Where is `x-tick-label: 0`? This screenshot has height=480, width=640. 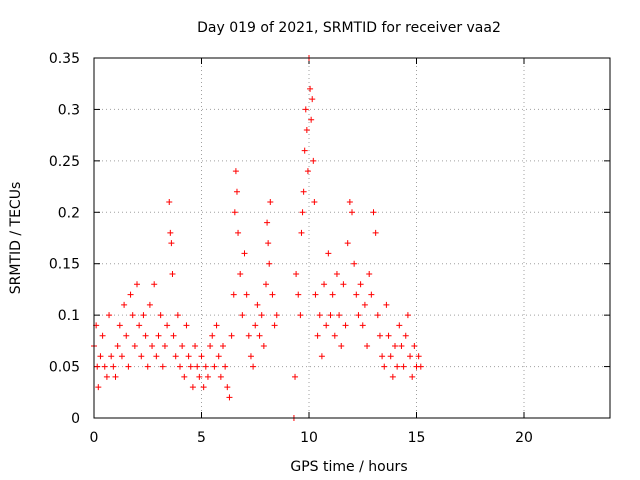 x-tick-label: 0 is located at coordinates (94, 438).